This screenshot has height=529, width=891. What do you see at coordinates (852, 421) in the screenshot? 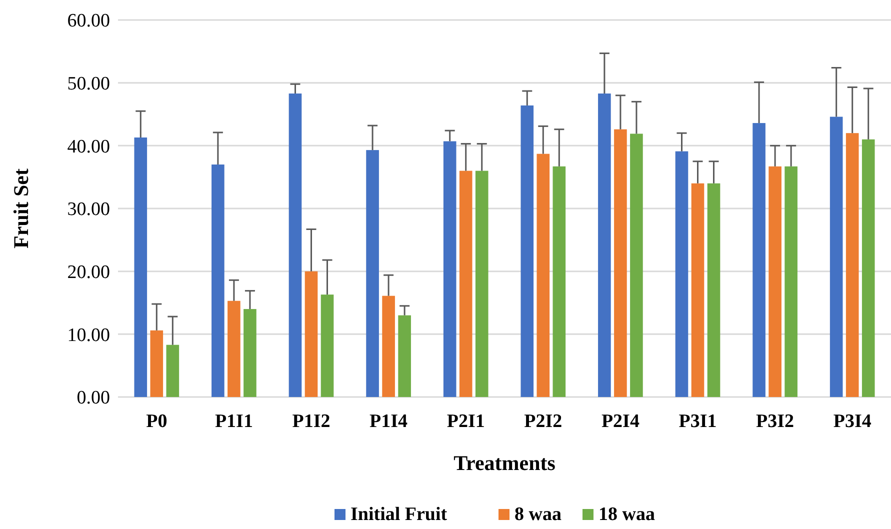
I see `x-tick-label: P3I4` at bounding box center [852, 421].